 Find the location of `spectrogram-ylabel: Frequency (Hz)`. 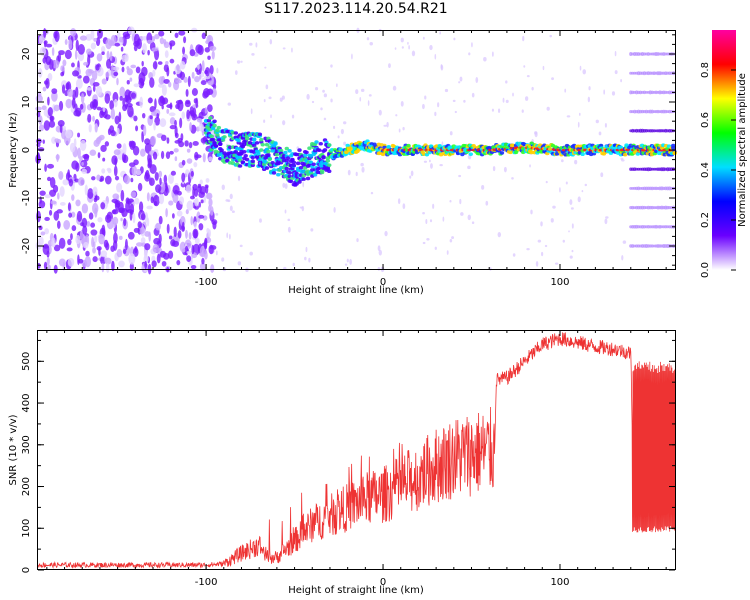

spectrogram-ylabel: Frequency (Hz) is located at coordinates (13, 150).